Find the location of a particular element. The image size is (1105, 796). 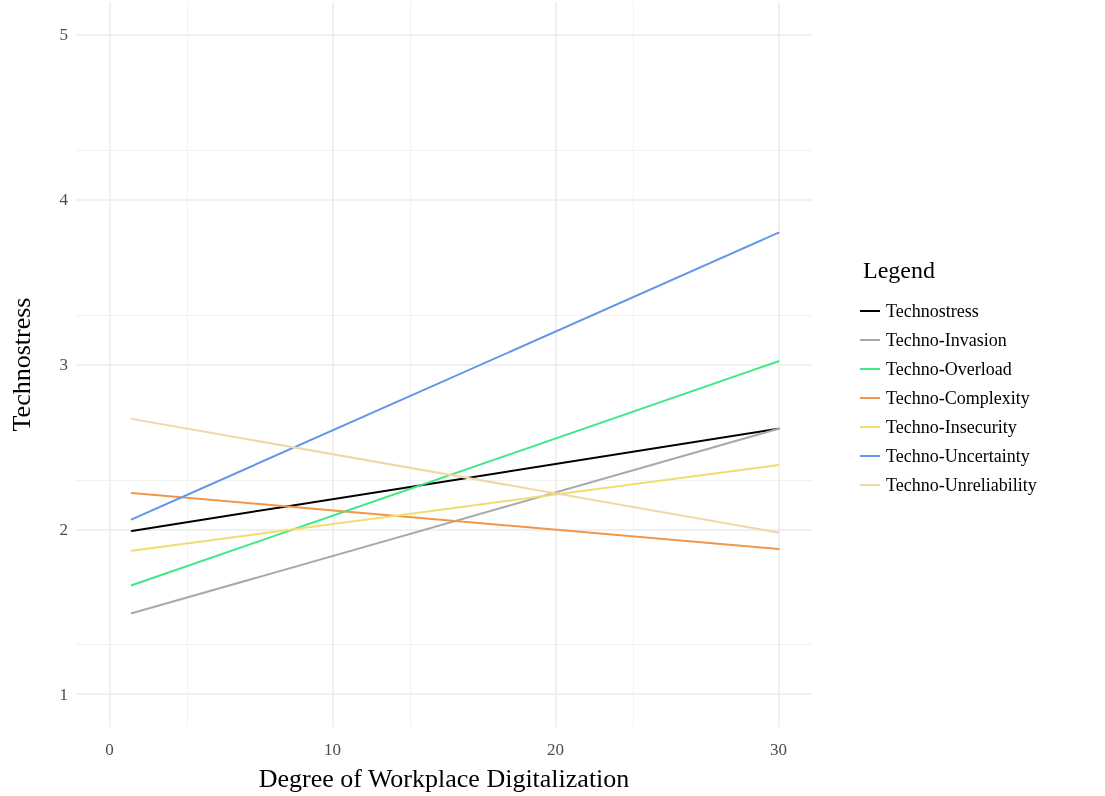

legend-label: Techno-Uncertainty is located at coordinates (958, 456).